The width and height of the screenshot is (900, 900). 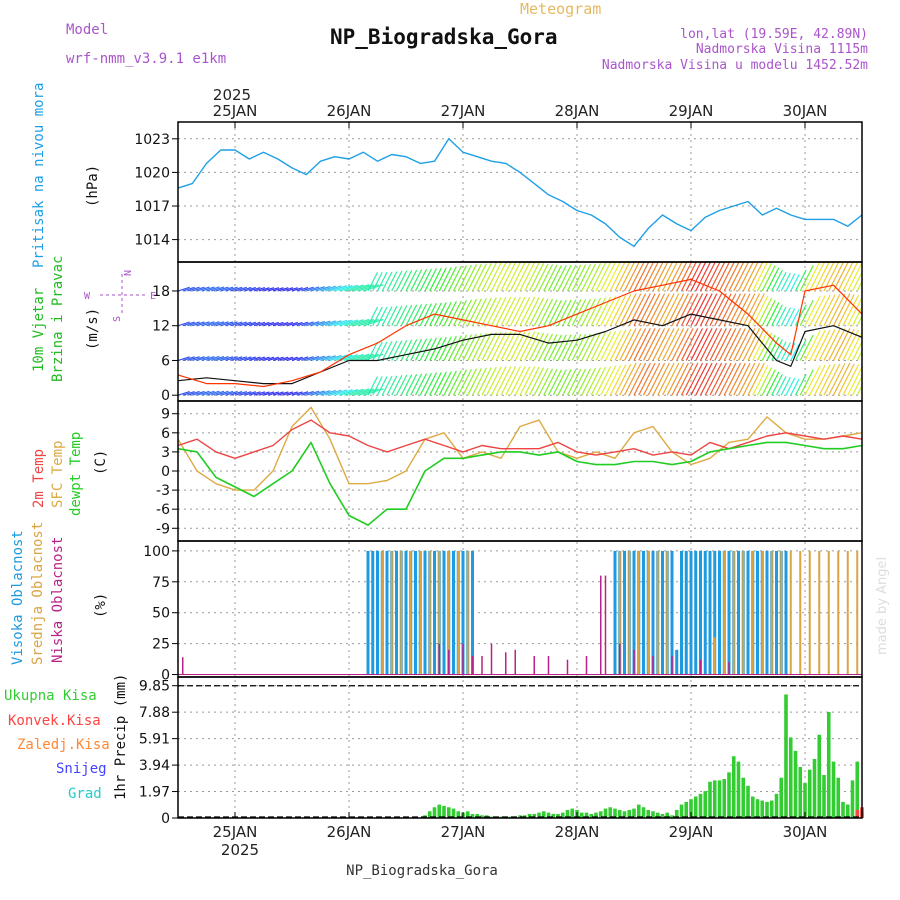 I want to click on pressure-line, so click(x=520, y=193).